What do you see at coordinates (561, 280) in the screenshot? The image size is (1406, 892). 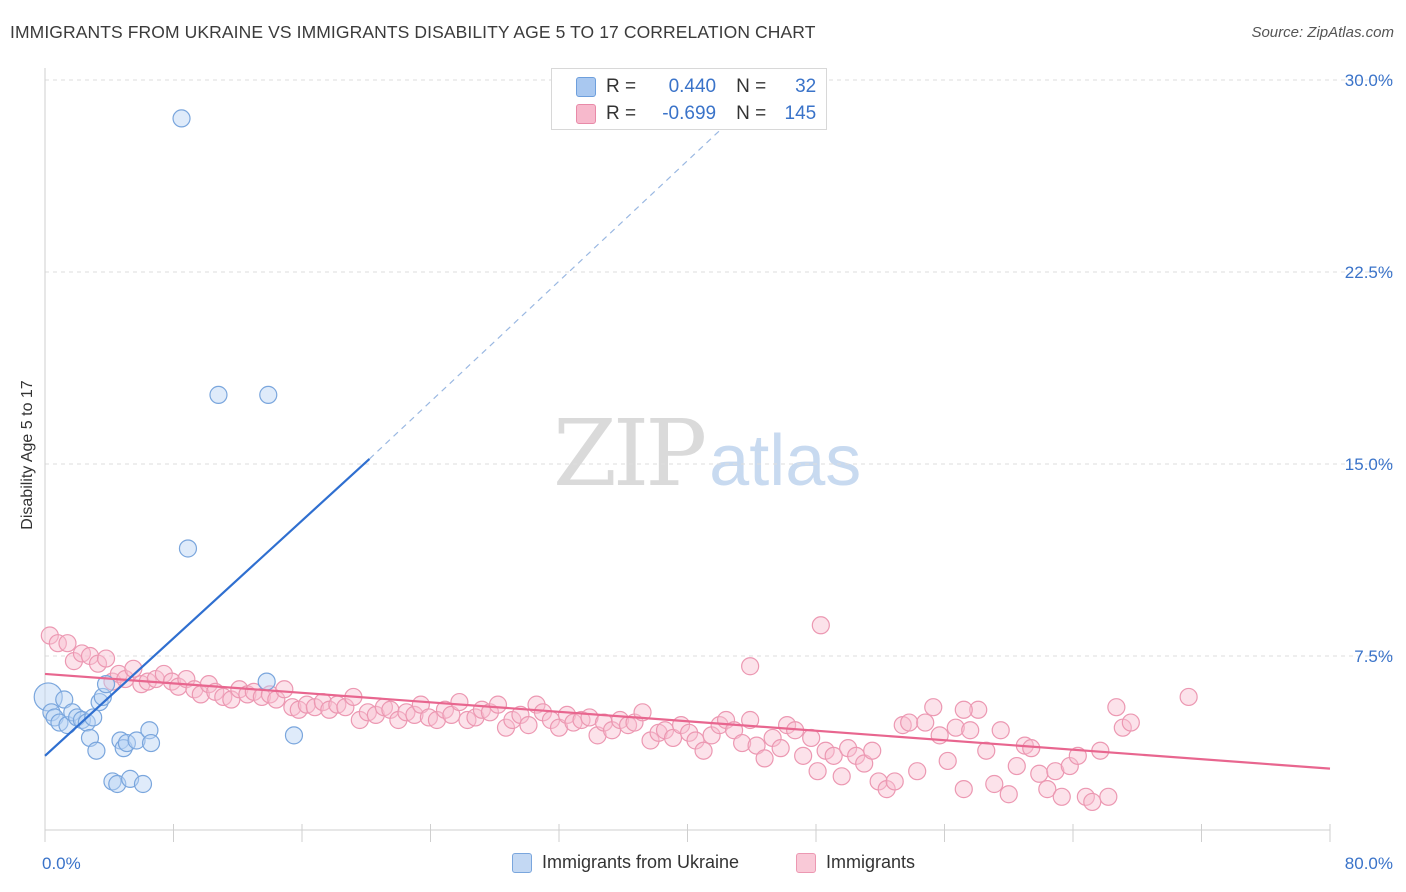 I see `trendline-ukraine-extension` at bounding box center [561, 280].